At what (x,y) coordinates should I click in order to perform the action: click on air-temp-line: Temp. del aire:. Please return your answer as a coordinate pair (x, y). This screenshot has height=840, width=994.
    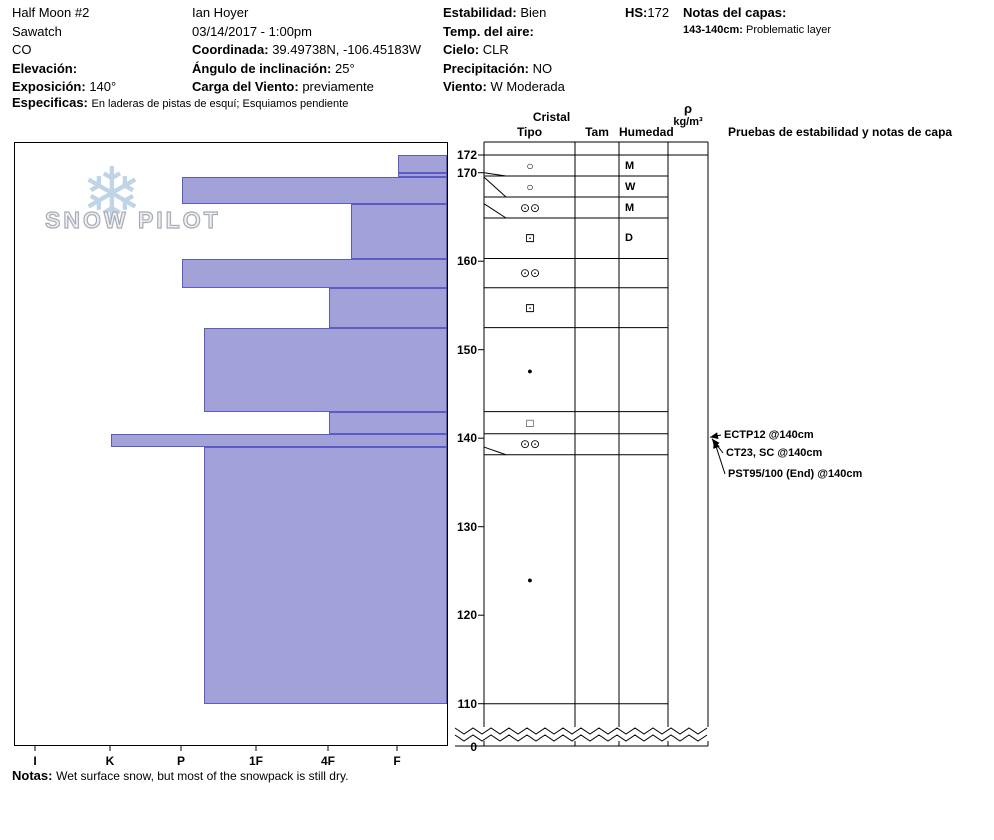
    Looking at the image, I should click on (504, 32).